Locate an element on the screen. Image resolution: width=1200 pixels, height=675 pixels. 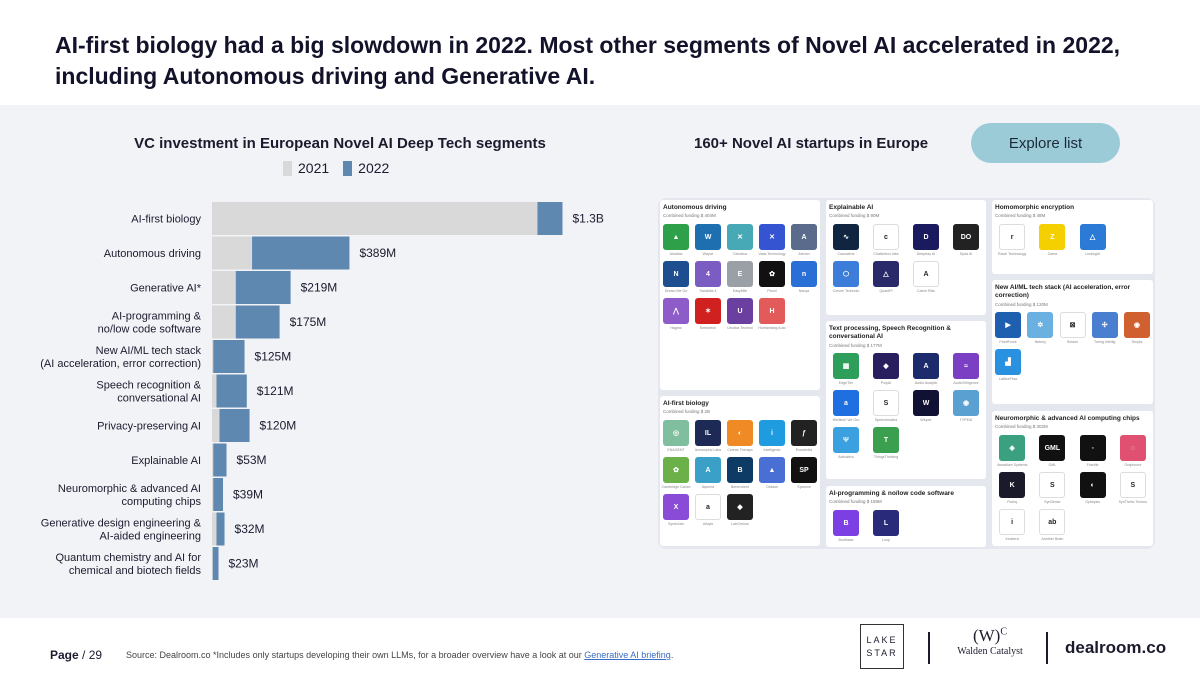
startup-logo-icon: U is located at coordinates (740, 311).